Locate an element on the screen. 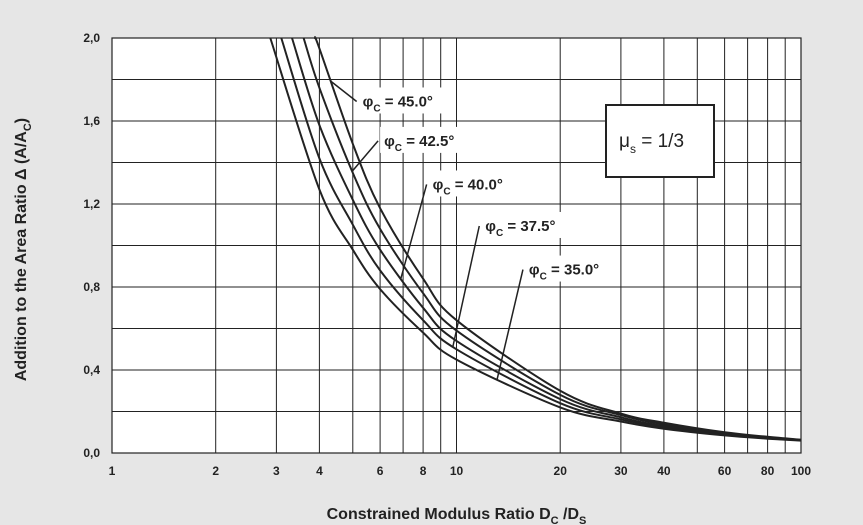 This screenshot has width=863, height=525. mu-box-frame is located at coordinates (660, 141).